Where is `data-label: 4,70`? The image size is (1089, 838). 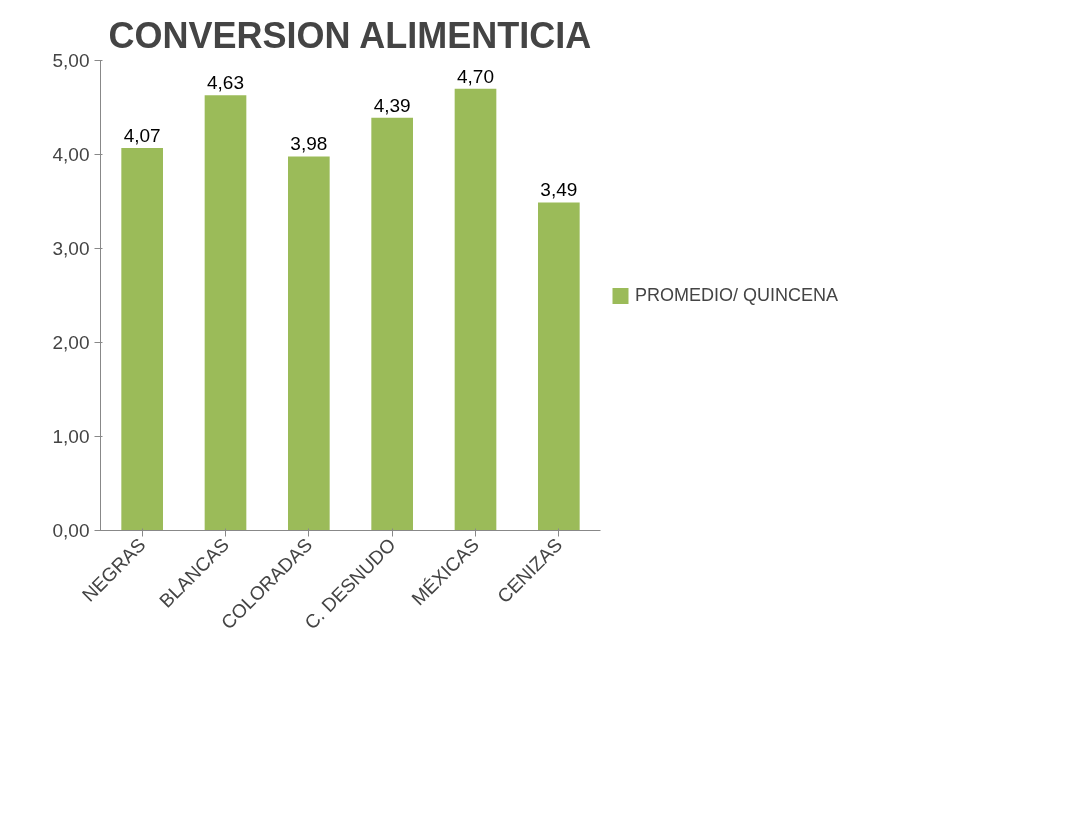 data-label: 4,70 is located at coordinates (475, 76).